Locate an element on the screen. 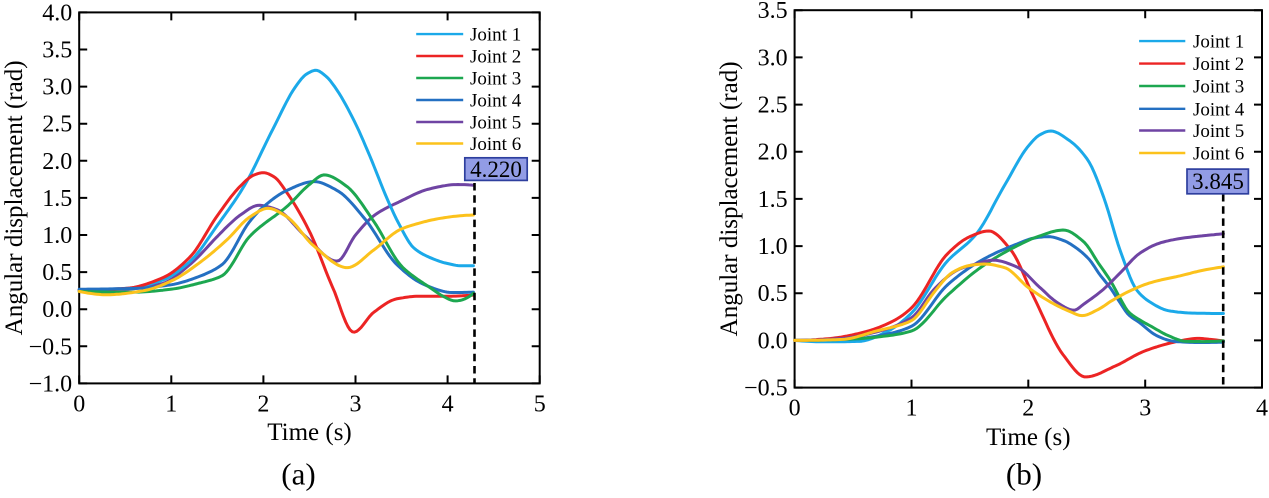 The width and height of the screenshot is (1269, 498). svg-text: (b) is located at coordinates (1024, 474).